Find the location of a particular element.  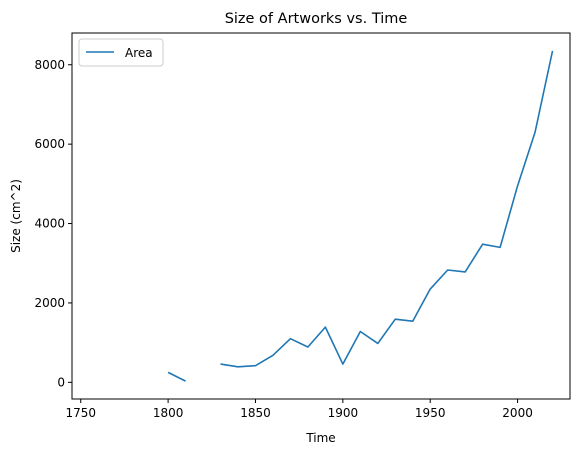

x-tick-label: 2000 is located at coordinates (517, 413).